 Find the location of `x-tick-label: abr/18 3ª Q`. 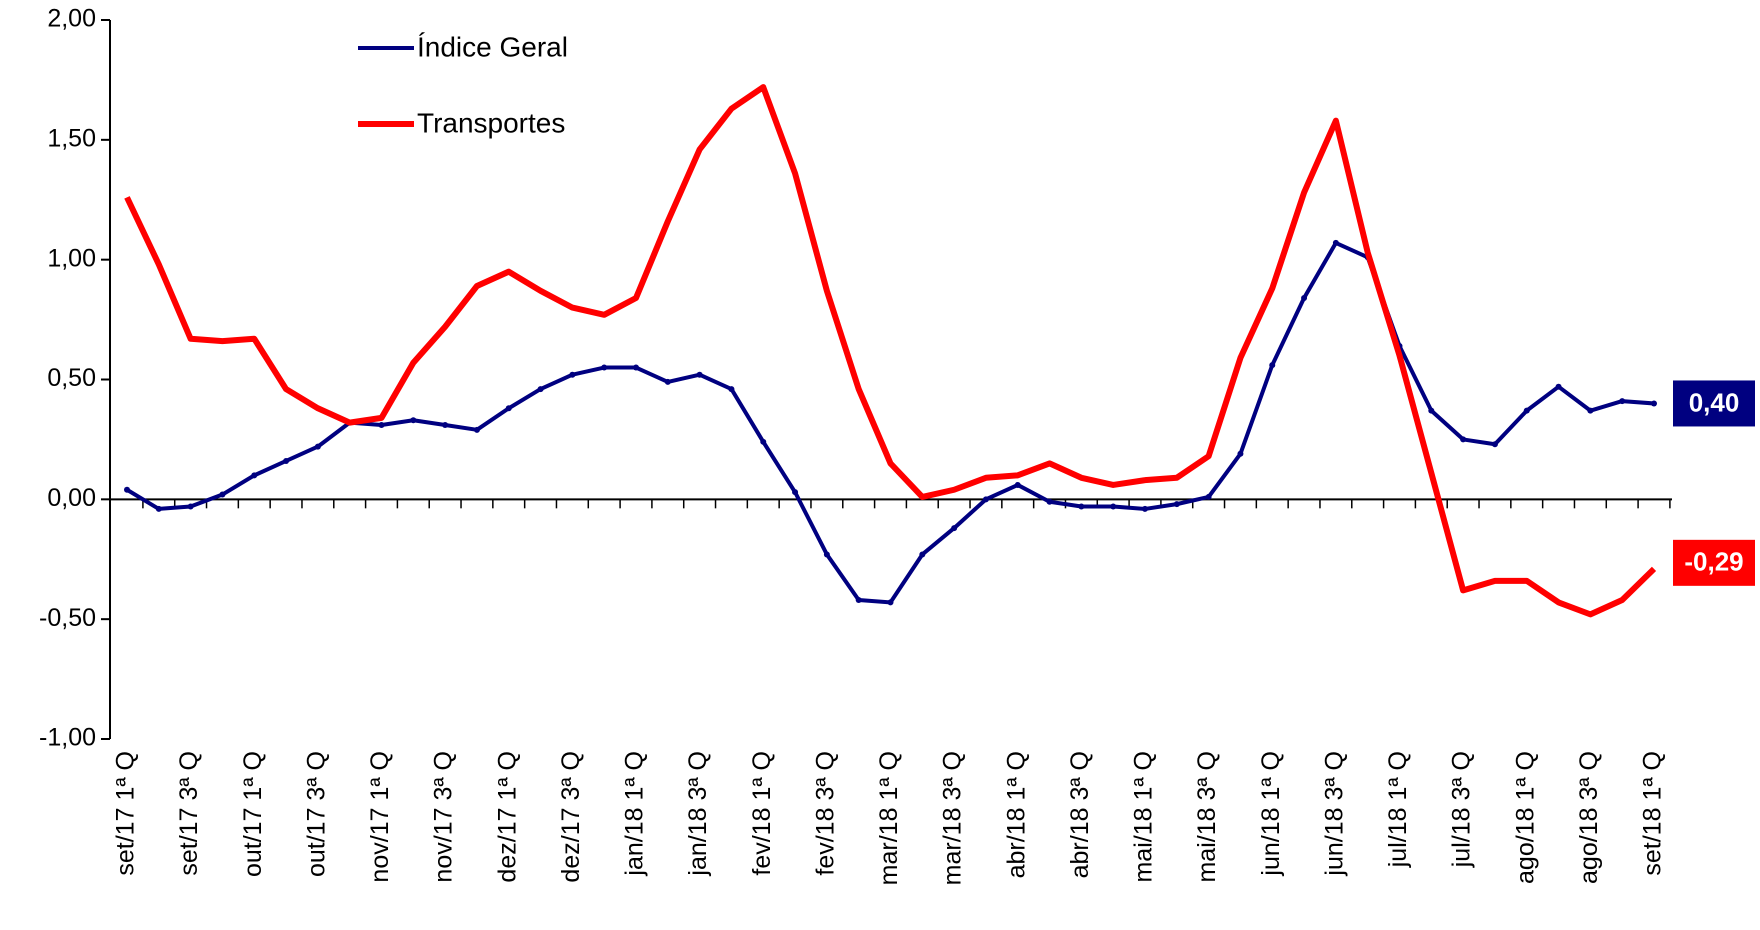

x-tick-label: abr/18 3ª Q is located at coordinates (1080, 814).